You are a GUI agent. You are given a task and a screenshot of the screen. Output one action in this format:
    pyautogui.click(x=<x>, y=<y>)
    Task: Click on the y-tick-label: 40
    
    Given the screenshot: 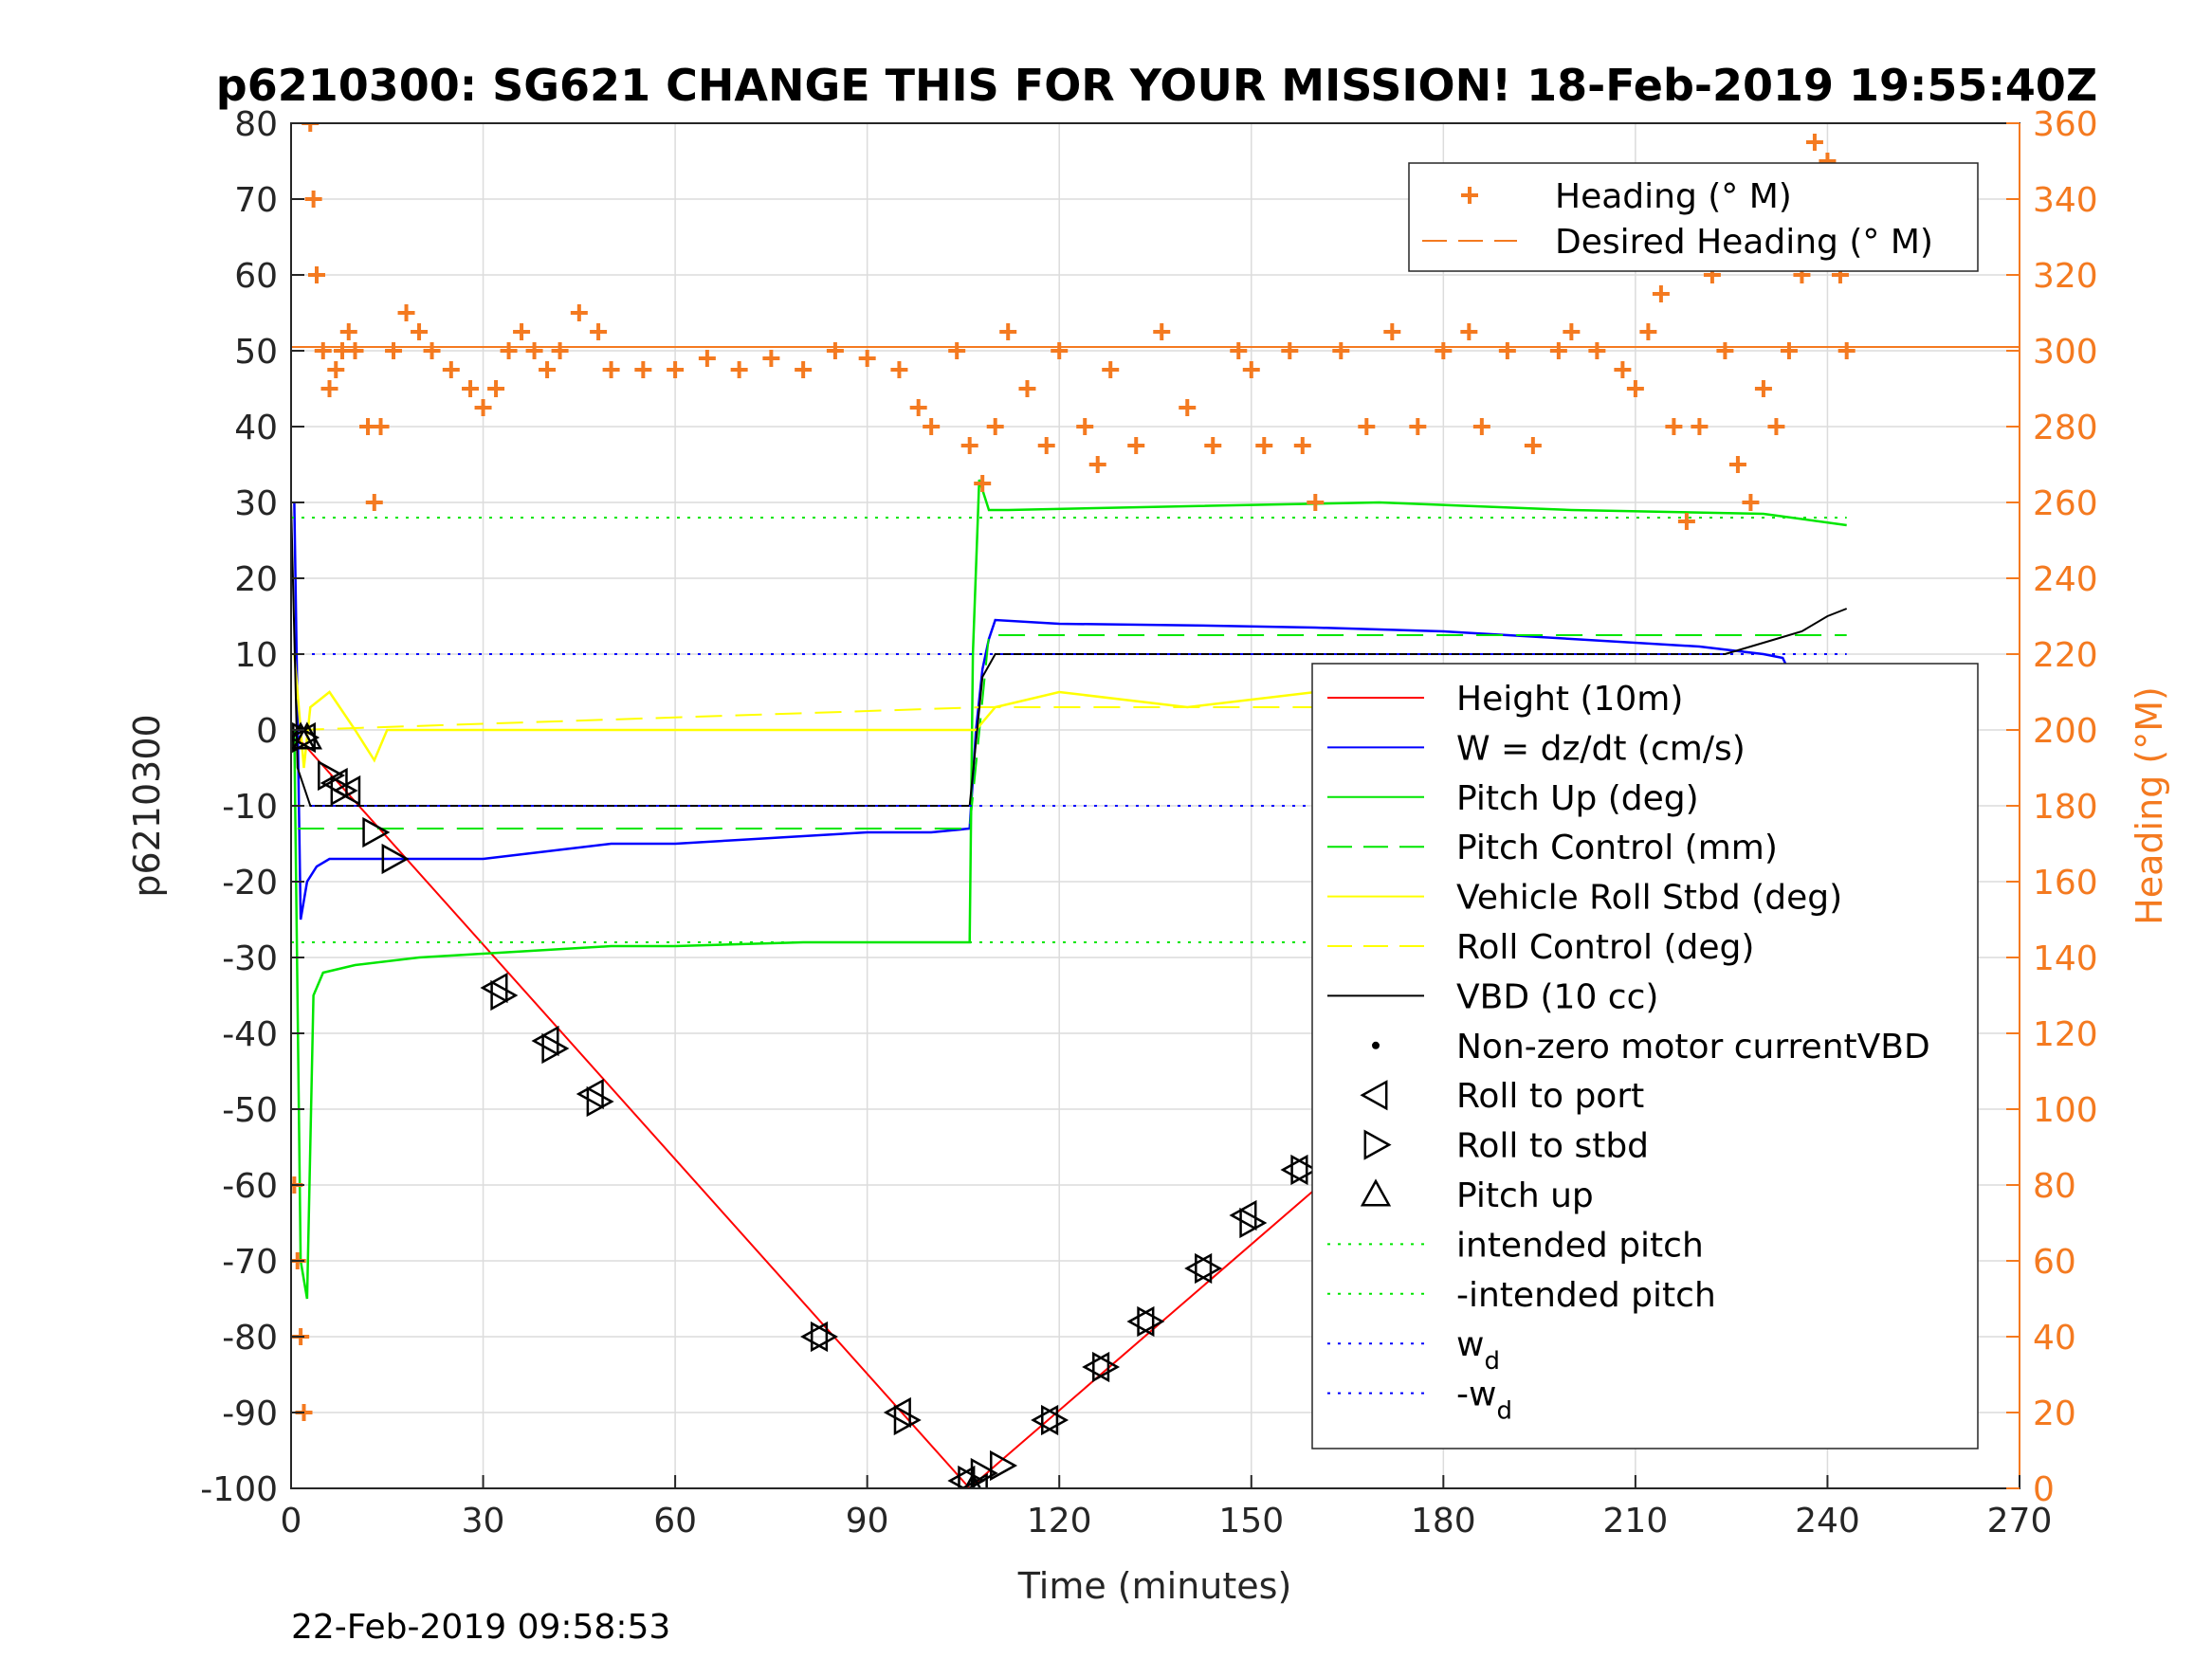 What is the action you would take?
    pyautogui.click(x=256, y=428)
    